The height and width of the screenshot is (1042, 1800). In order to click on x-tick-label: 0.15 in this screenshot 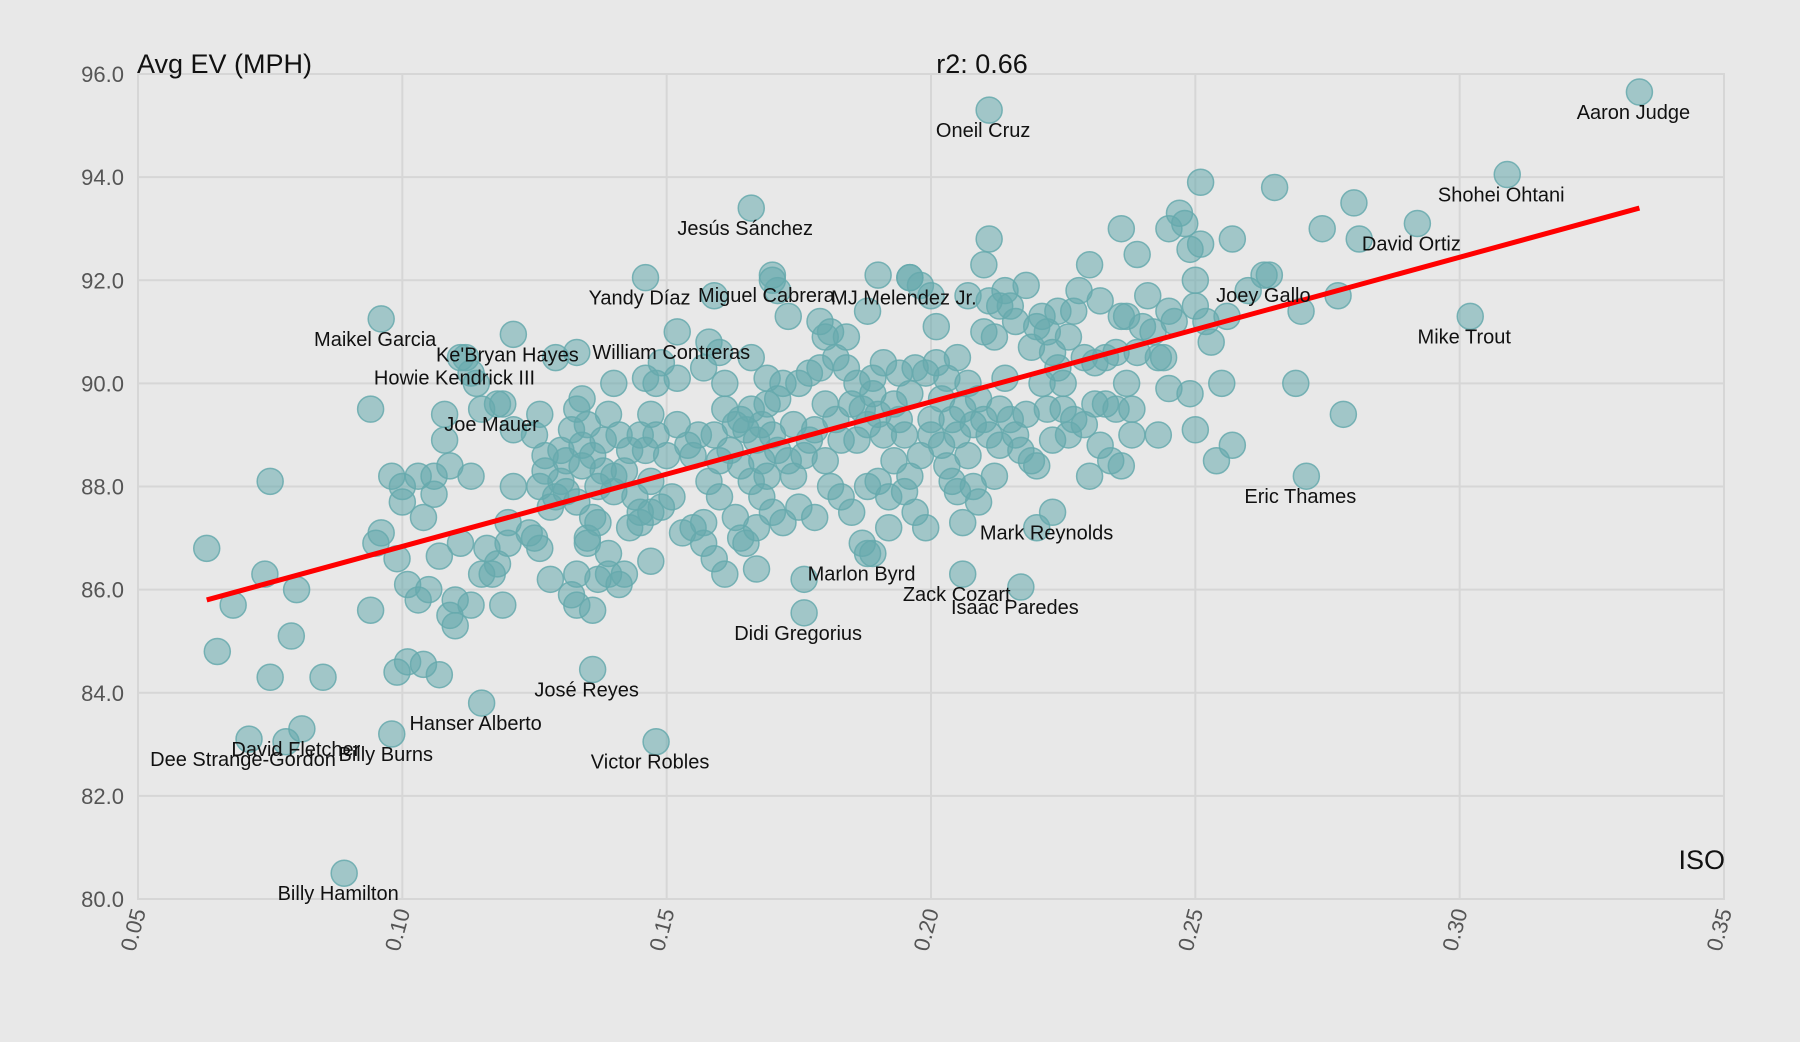, I will do `click(661, 930)`.